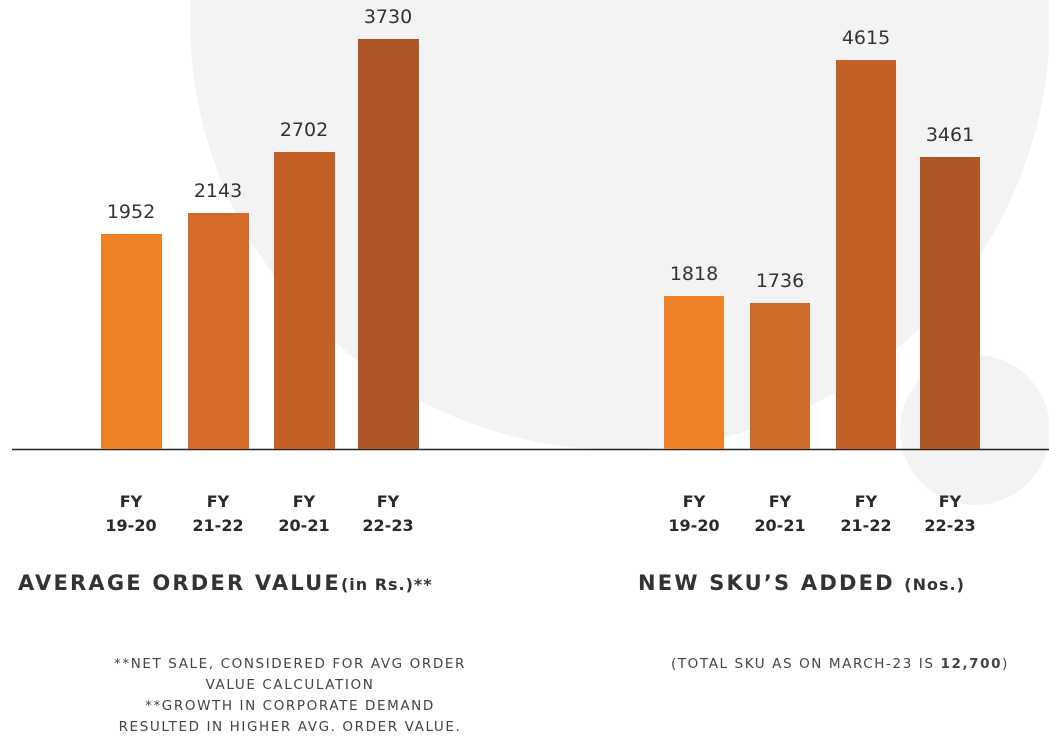  Describe the element at coordinates (386, 584) in the screenshot. I see `title-unit: (in Rs.)**` at that location.